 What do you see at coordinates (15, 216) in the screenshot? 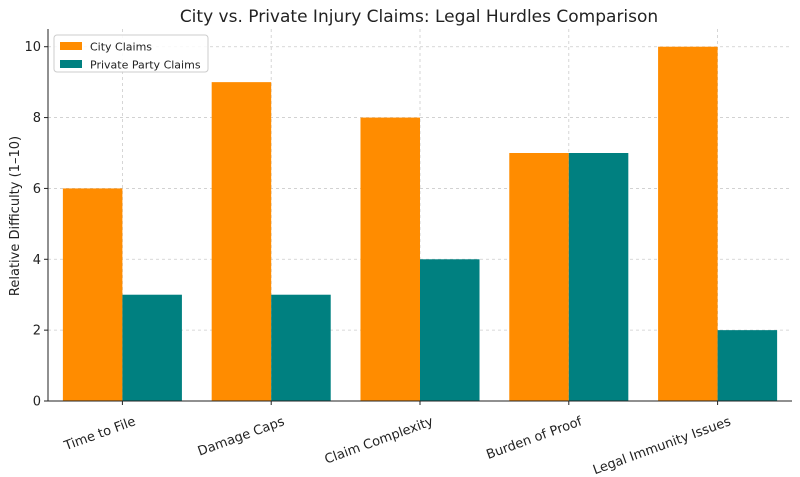
I see `y-axis-label: Relative Difficulty (1–10)` at bounding box center [15, 216].